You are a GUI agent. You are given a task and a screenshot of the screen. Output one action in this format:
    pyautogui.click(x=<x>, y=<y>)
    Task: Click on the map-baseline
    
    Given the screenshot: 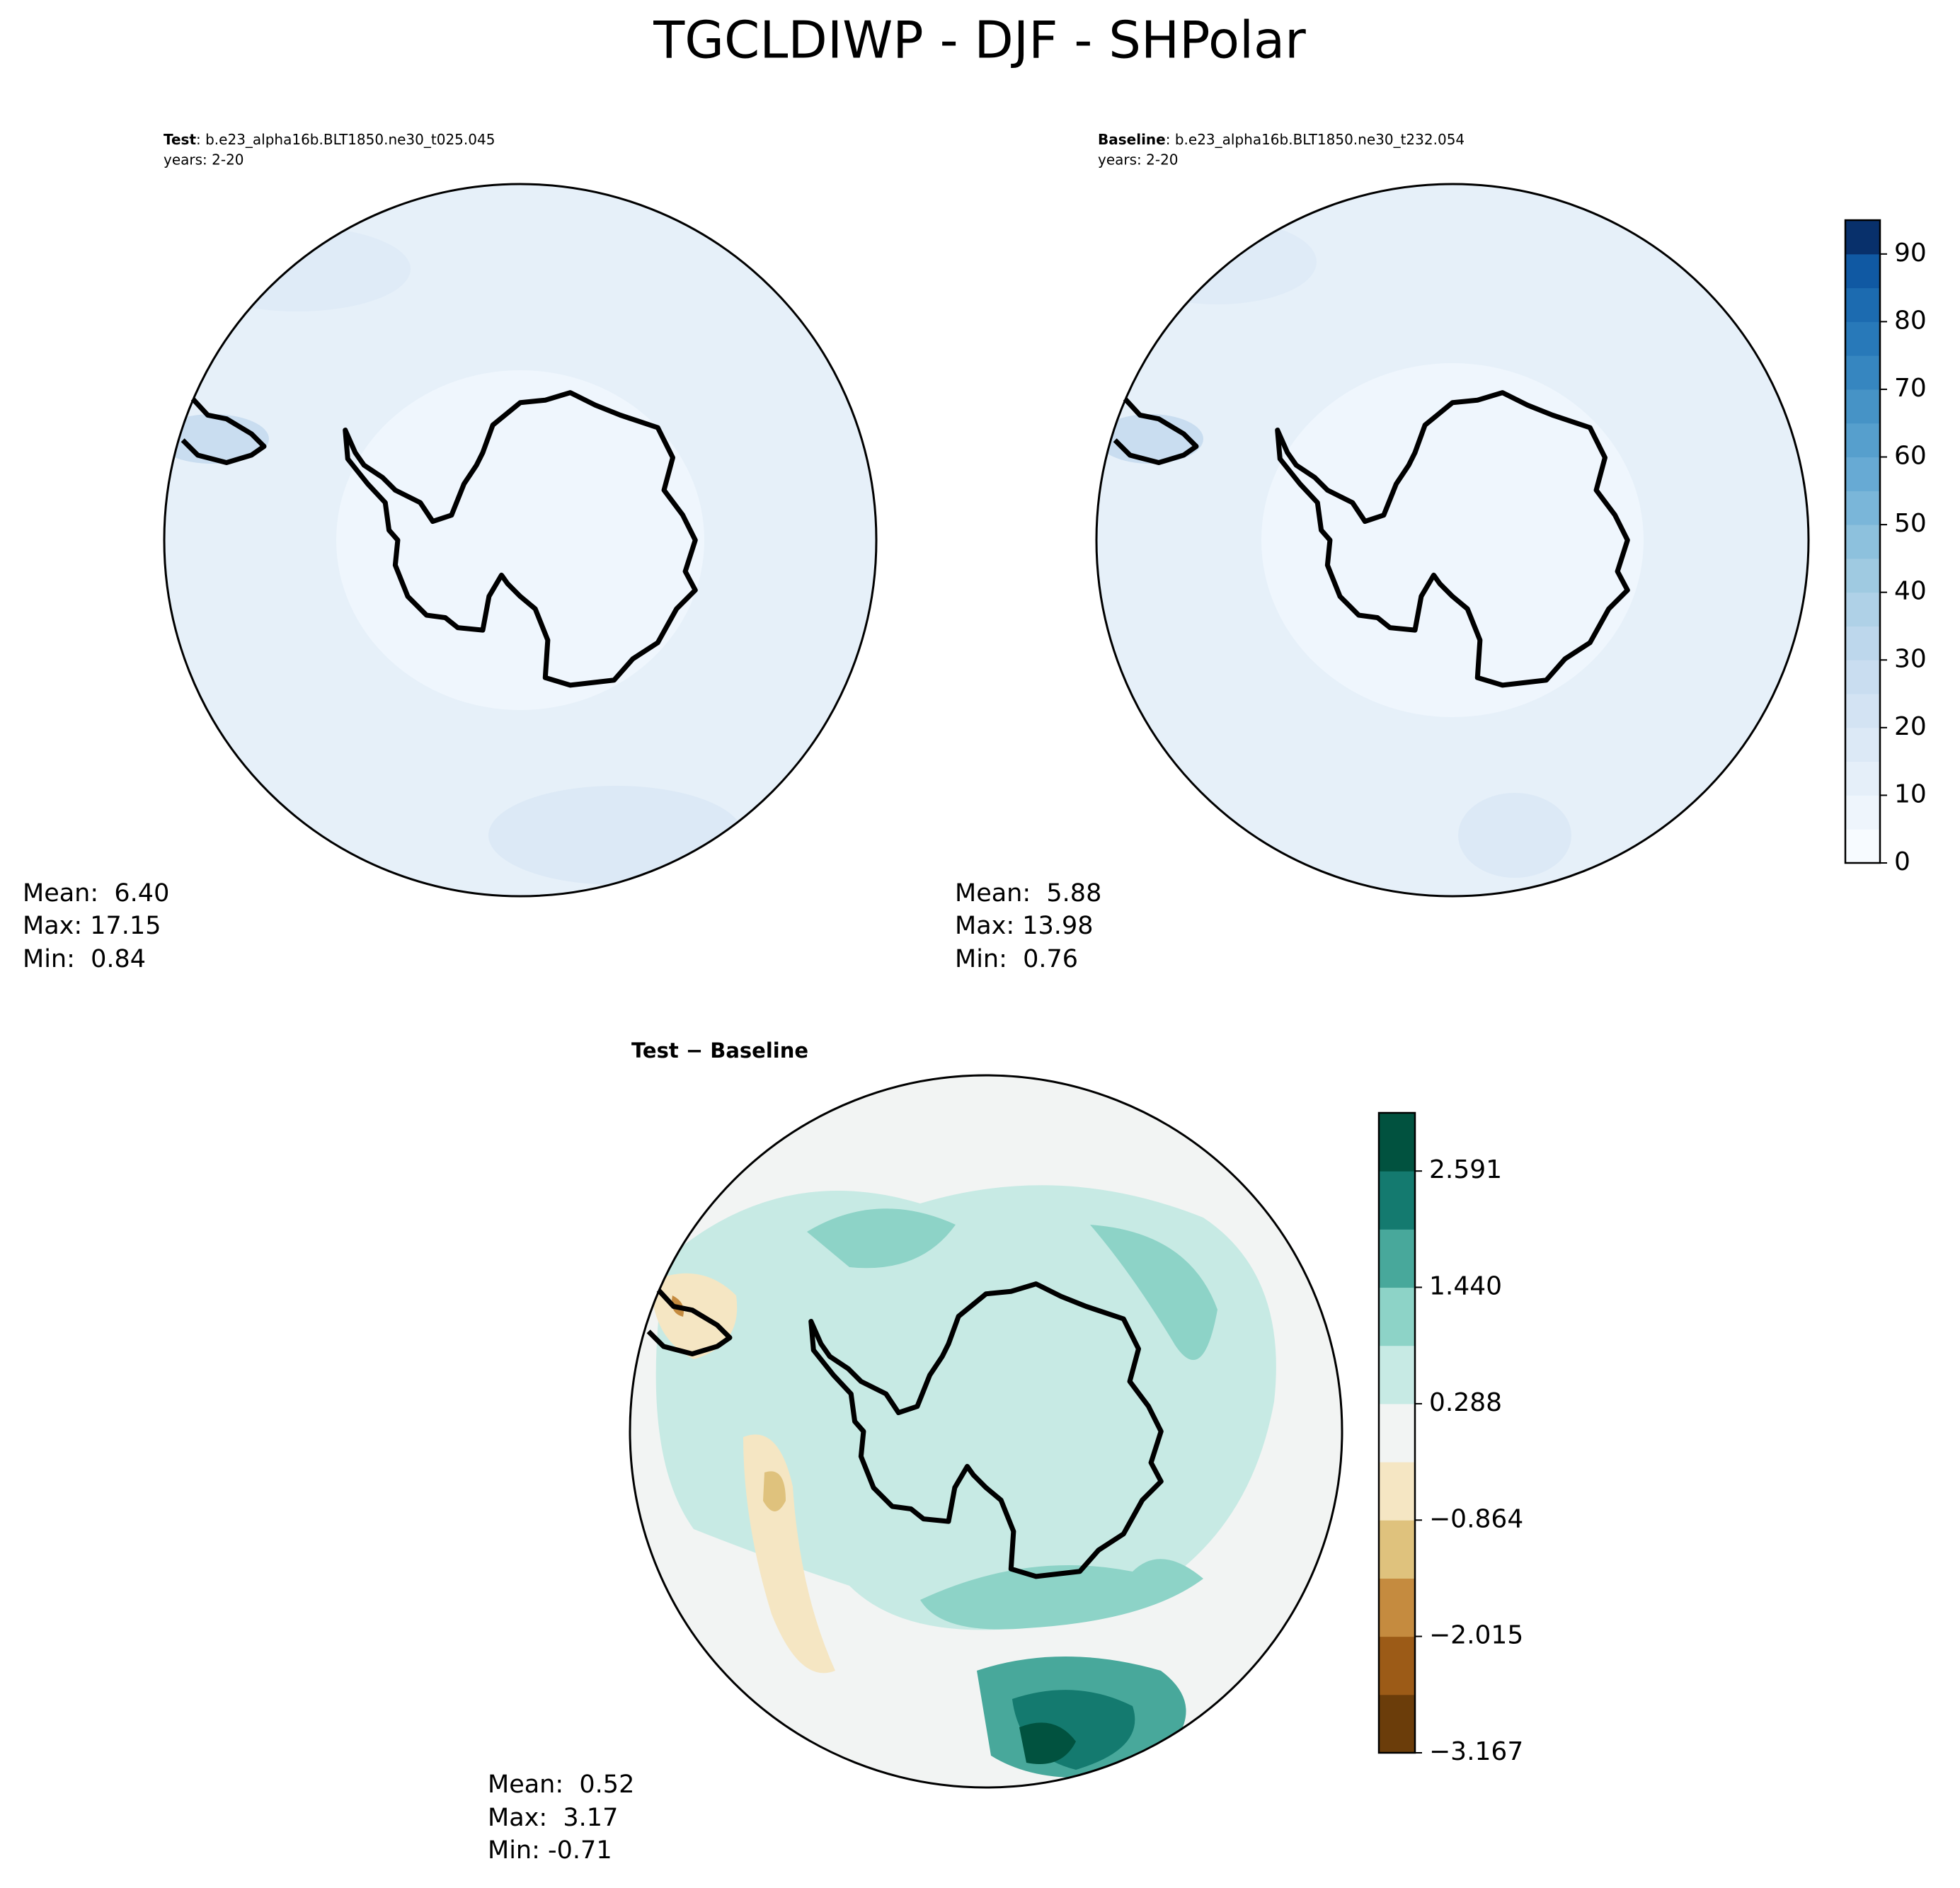 What is the action you would take?
    pyautogui.click(x=1452, y=540)
    